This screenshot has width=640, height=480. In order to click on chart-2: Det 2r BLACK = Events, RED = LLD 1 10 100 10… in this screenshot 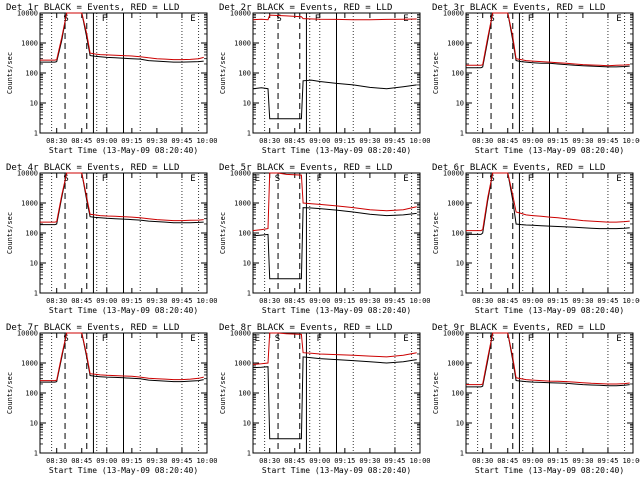, I will do `click(325, 79)`.